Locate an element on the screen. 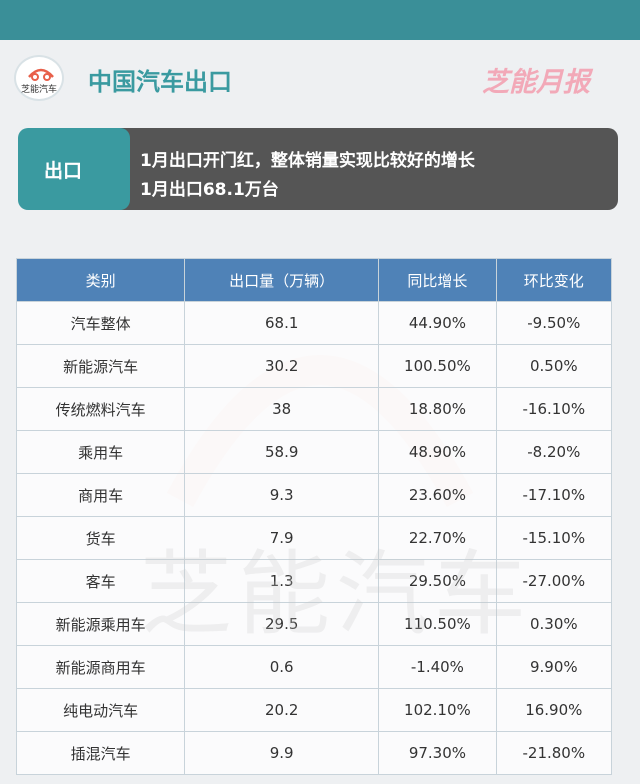 The image size is (640, 784). table-row: 乘用车 58.9 48.90% -8.20% is located at coordinates (314, 452).